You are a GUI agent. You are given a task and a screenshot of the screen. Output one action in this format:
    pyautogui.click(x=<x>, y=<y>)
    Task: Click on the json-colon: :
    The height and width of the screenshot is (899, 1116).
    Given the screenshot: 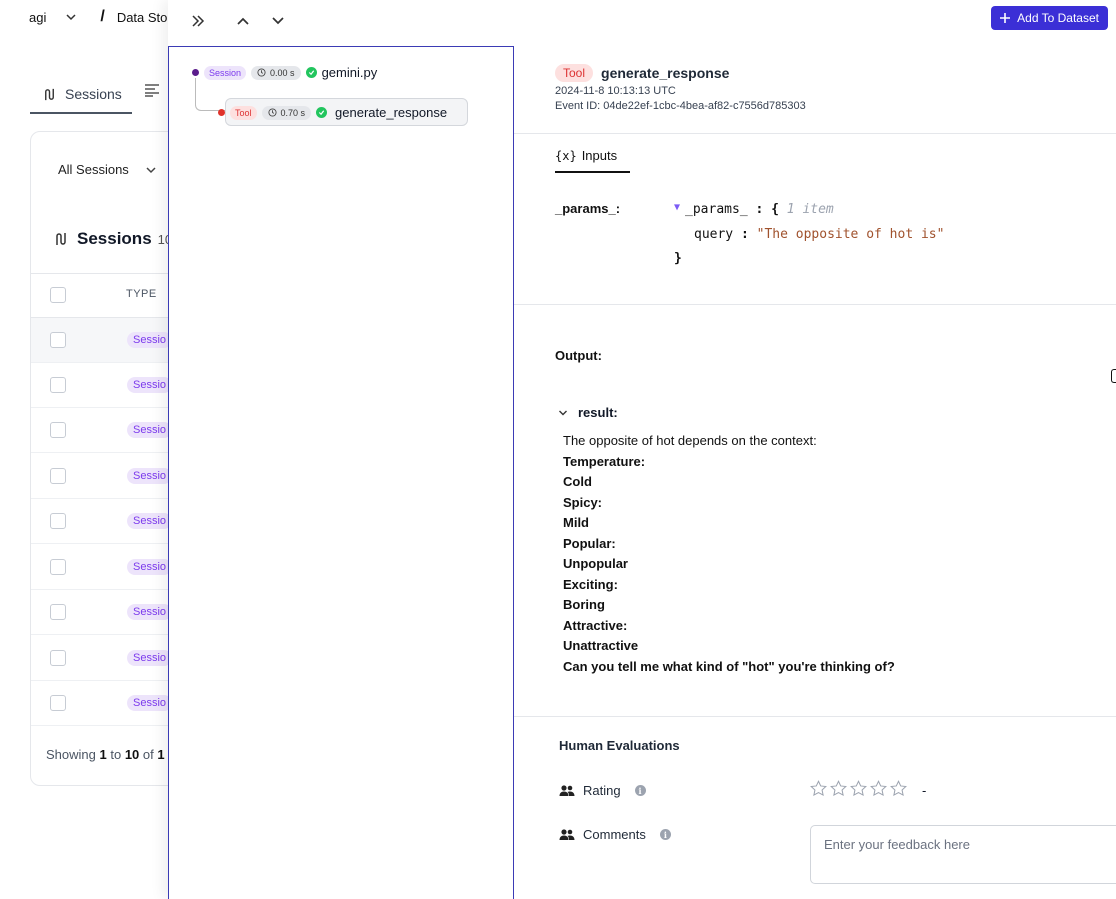 What is the action you would take?
    pyautogui.click(x=759, y=209)
    